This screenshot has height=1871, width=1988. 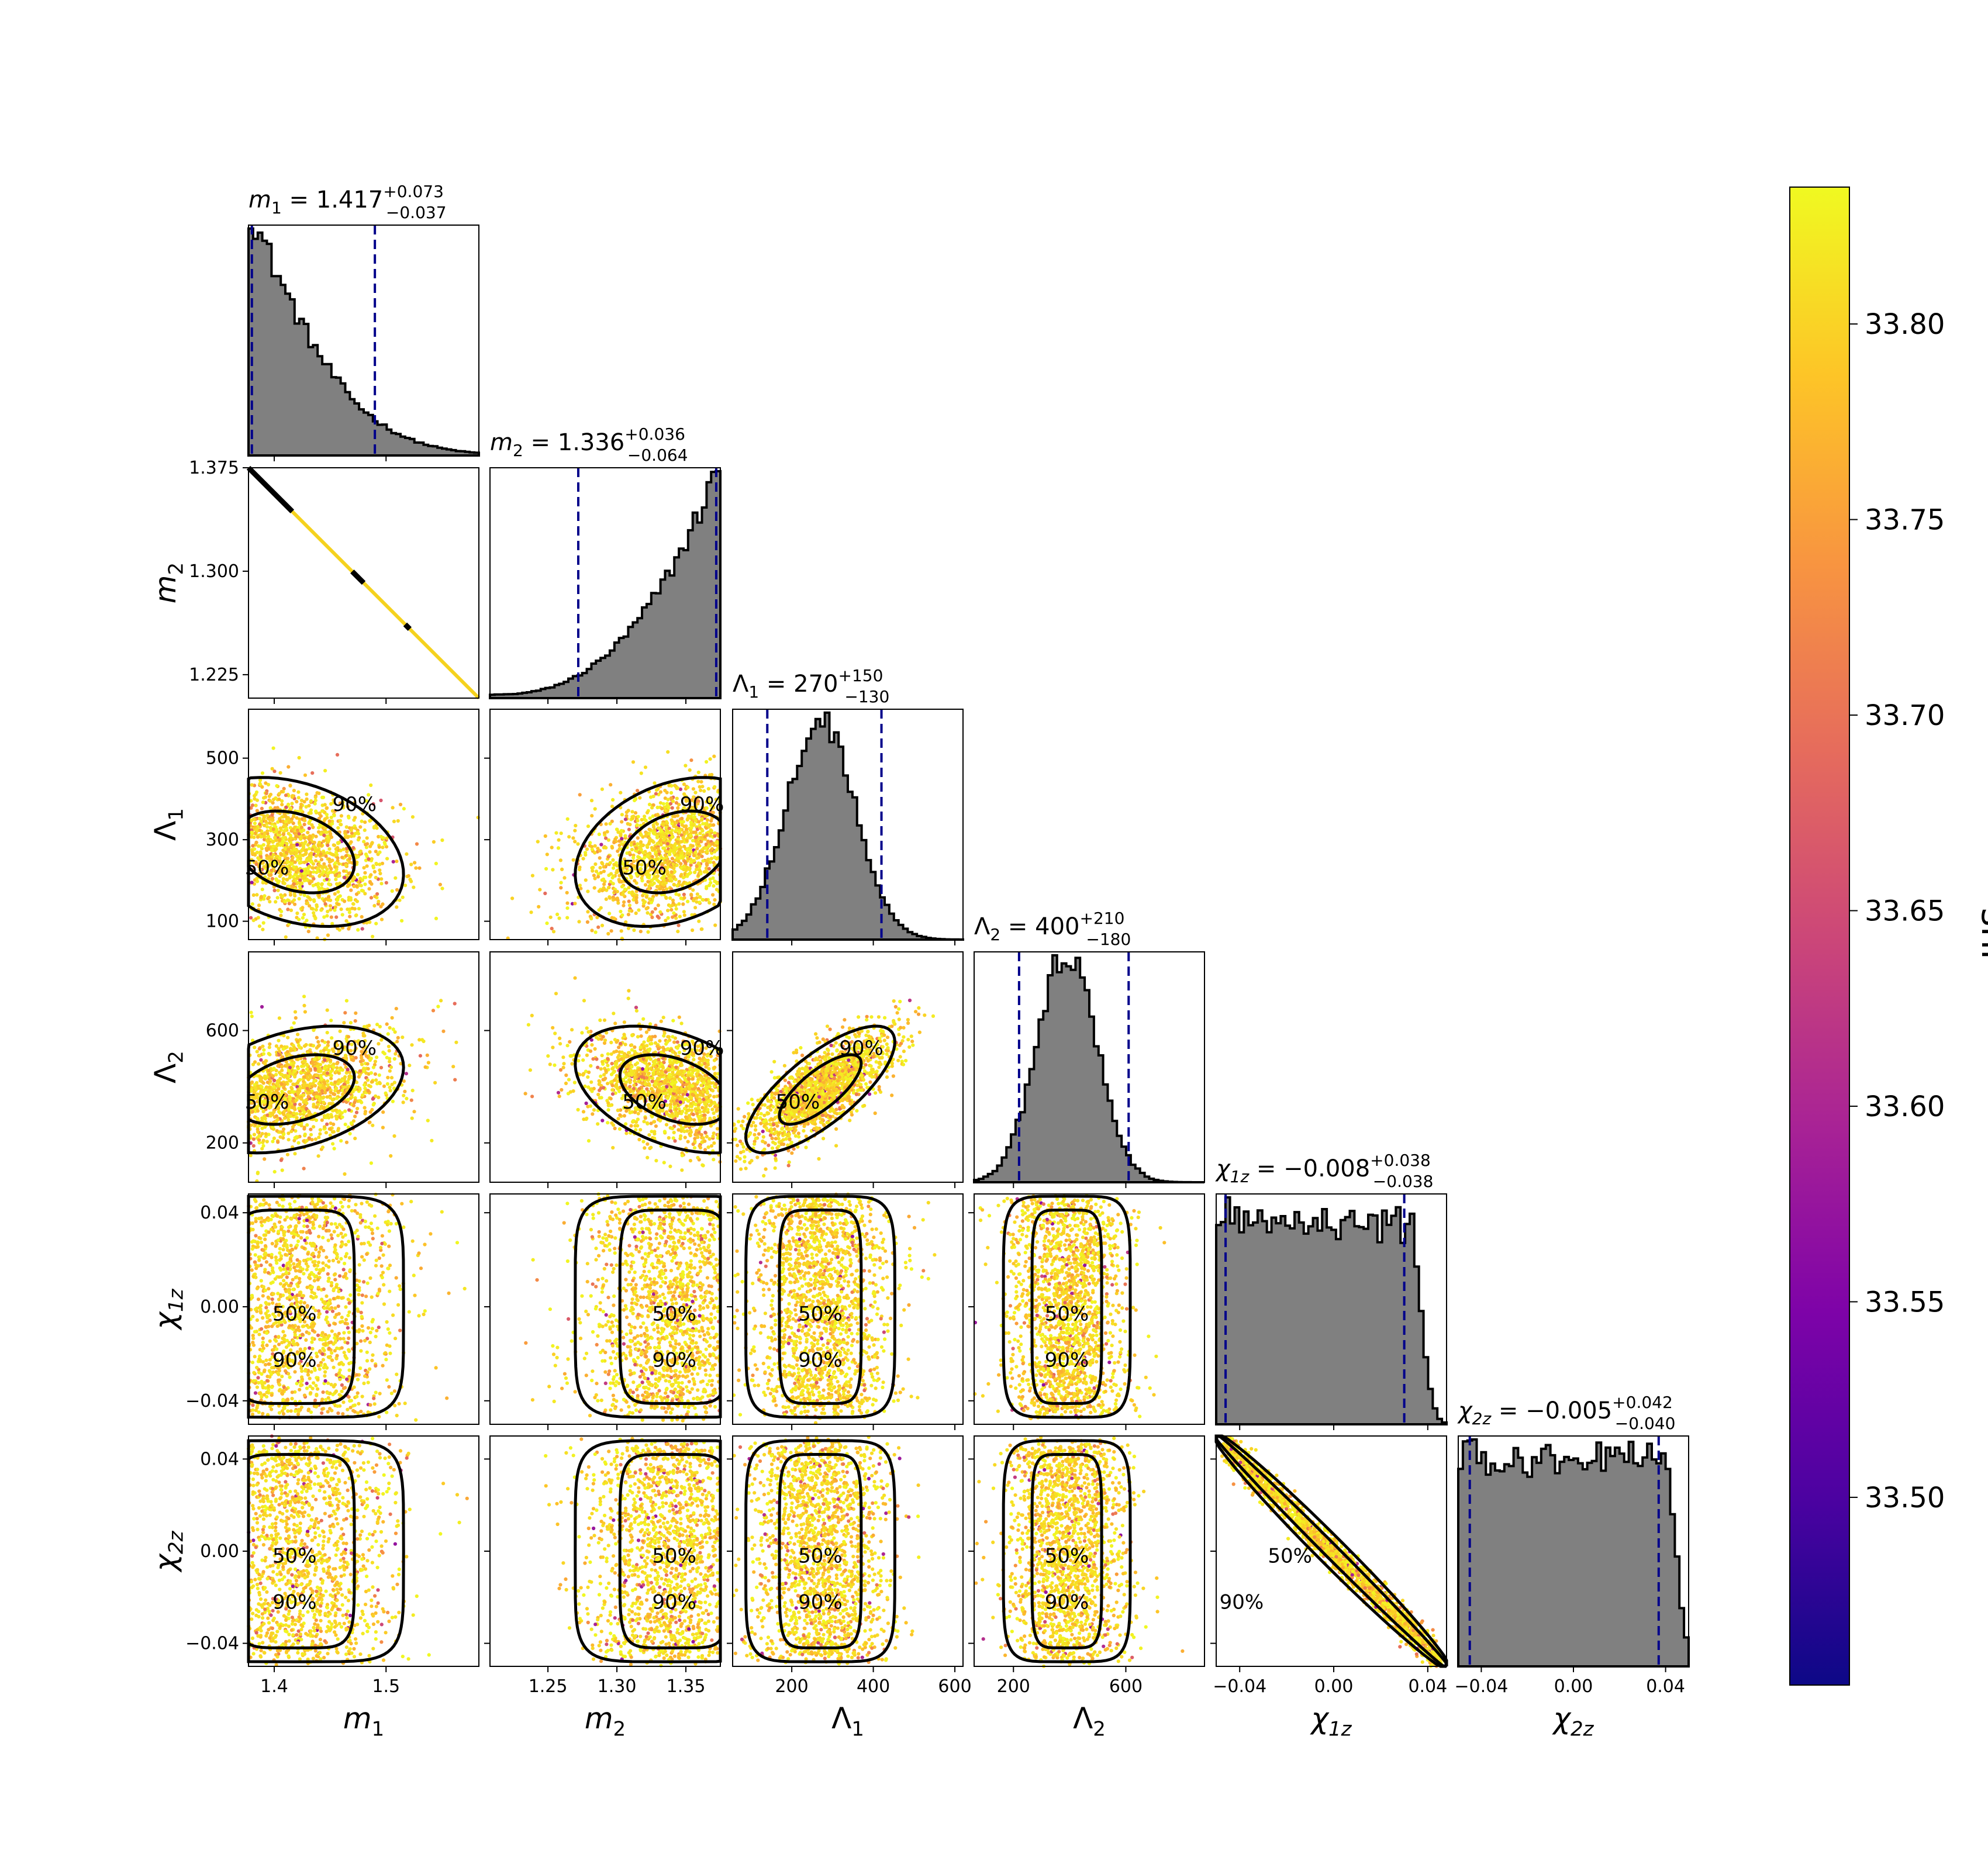 What do you see at coordinates (332, 1566) in the screenshot?
I see `scatter-panel-m1-chi2z: 50%90%1.4 1.5−0.040.000.04` at bounding box center [332, 1566].